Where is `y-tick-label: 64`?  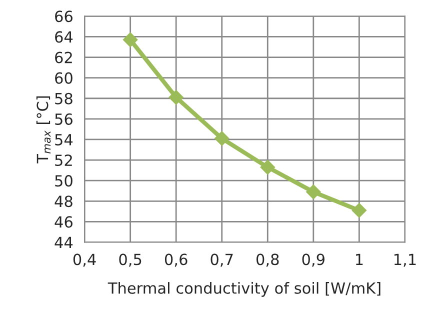
y-tick-label: 64 is located at coordinates (64, 37).